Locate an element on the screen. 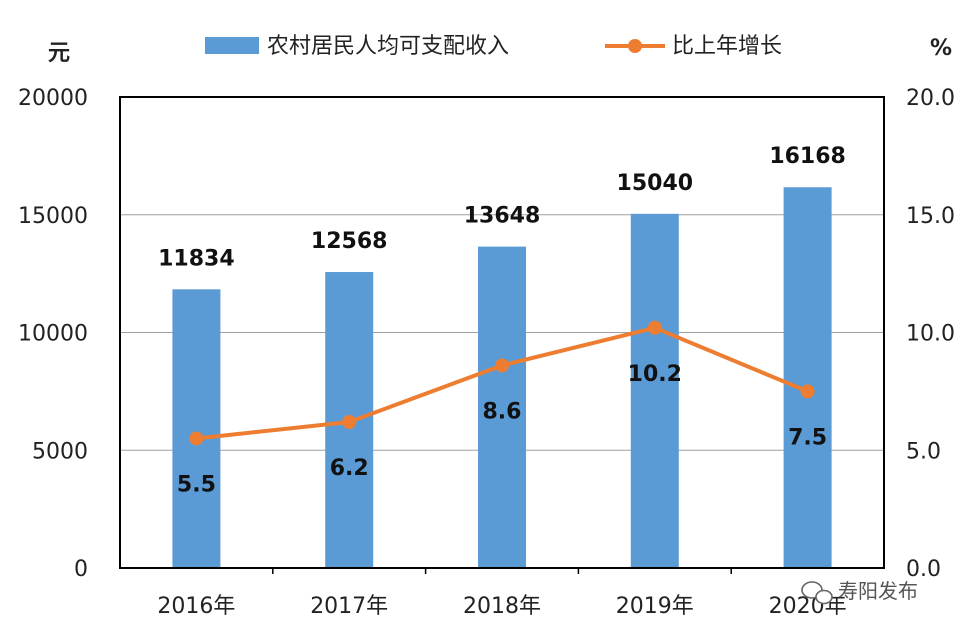 The image size is (971, 633). left-axis-unit: 元 is located at coordinates (59, 53).